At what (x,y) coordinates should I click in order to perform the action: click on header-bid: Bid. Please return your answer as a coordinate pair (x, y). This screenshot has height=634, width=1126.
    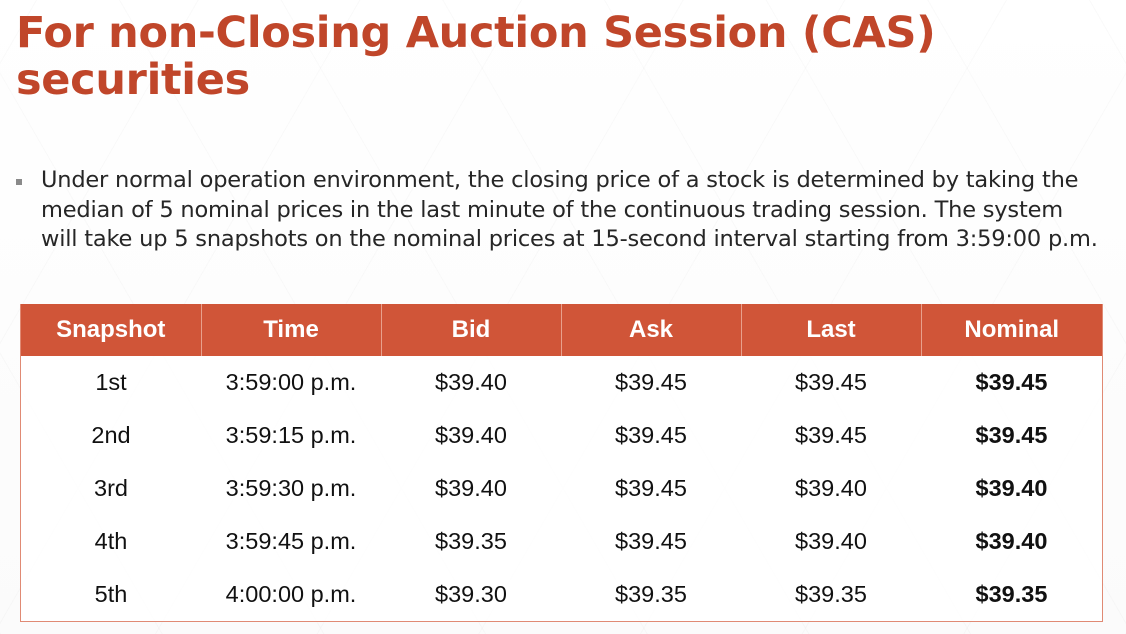
    Looking at the image, I should click on (471, 330).